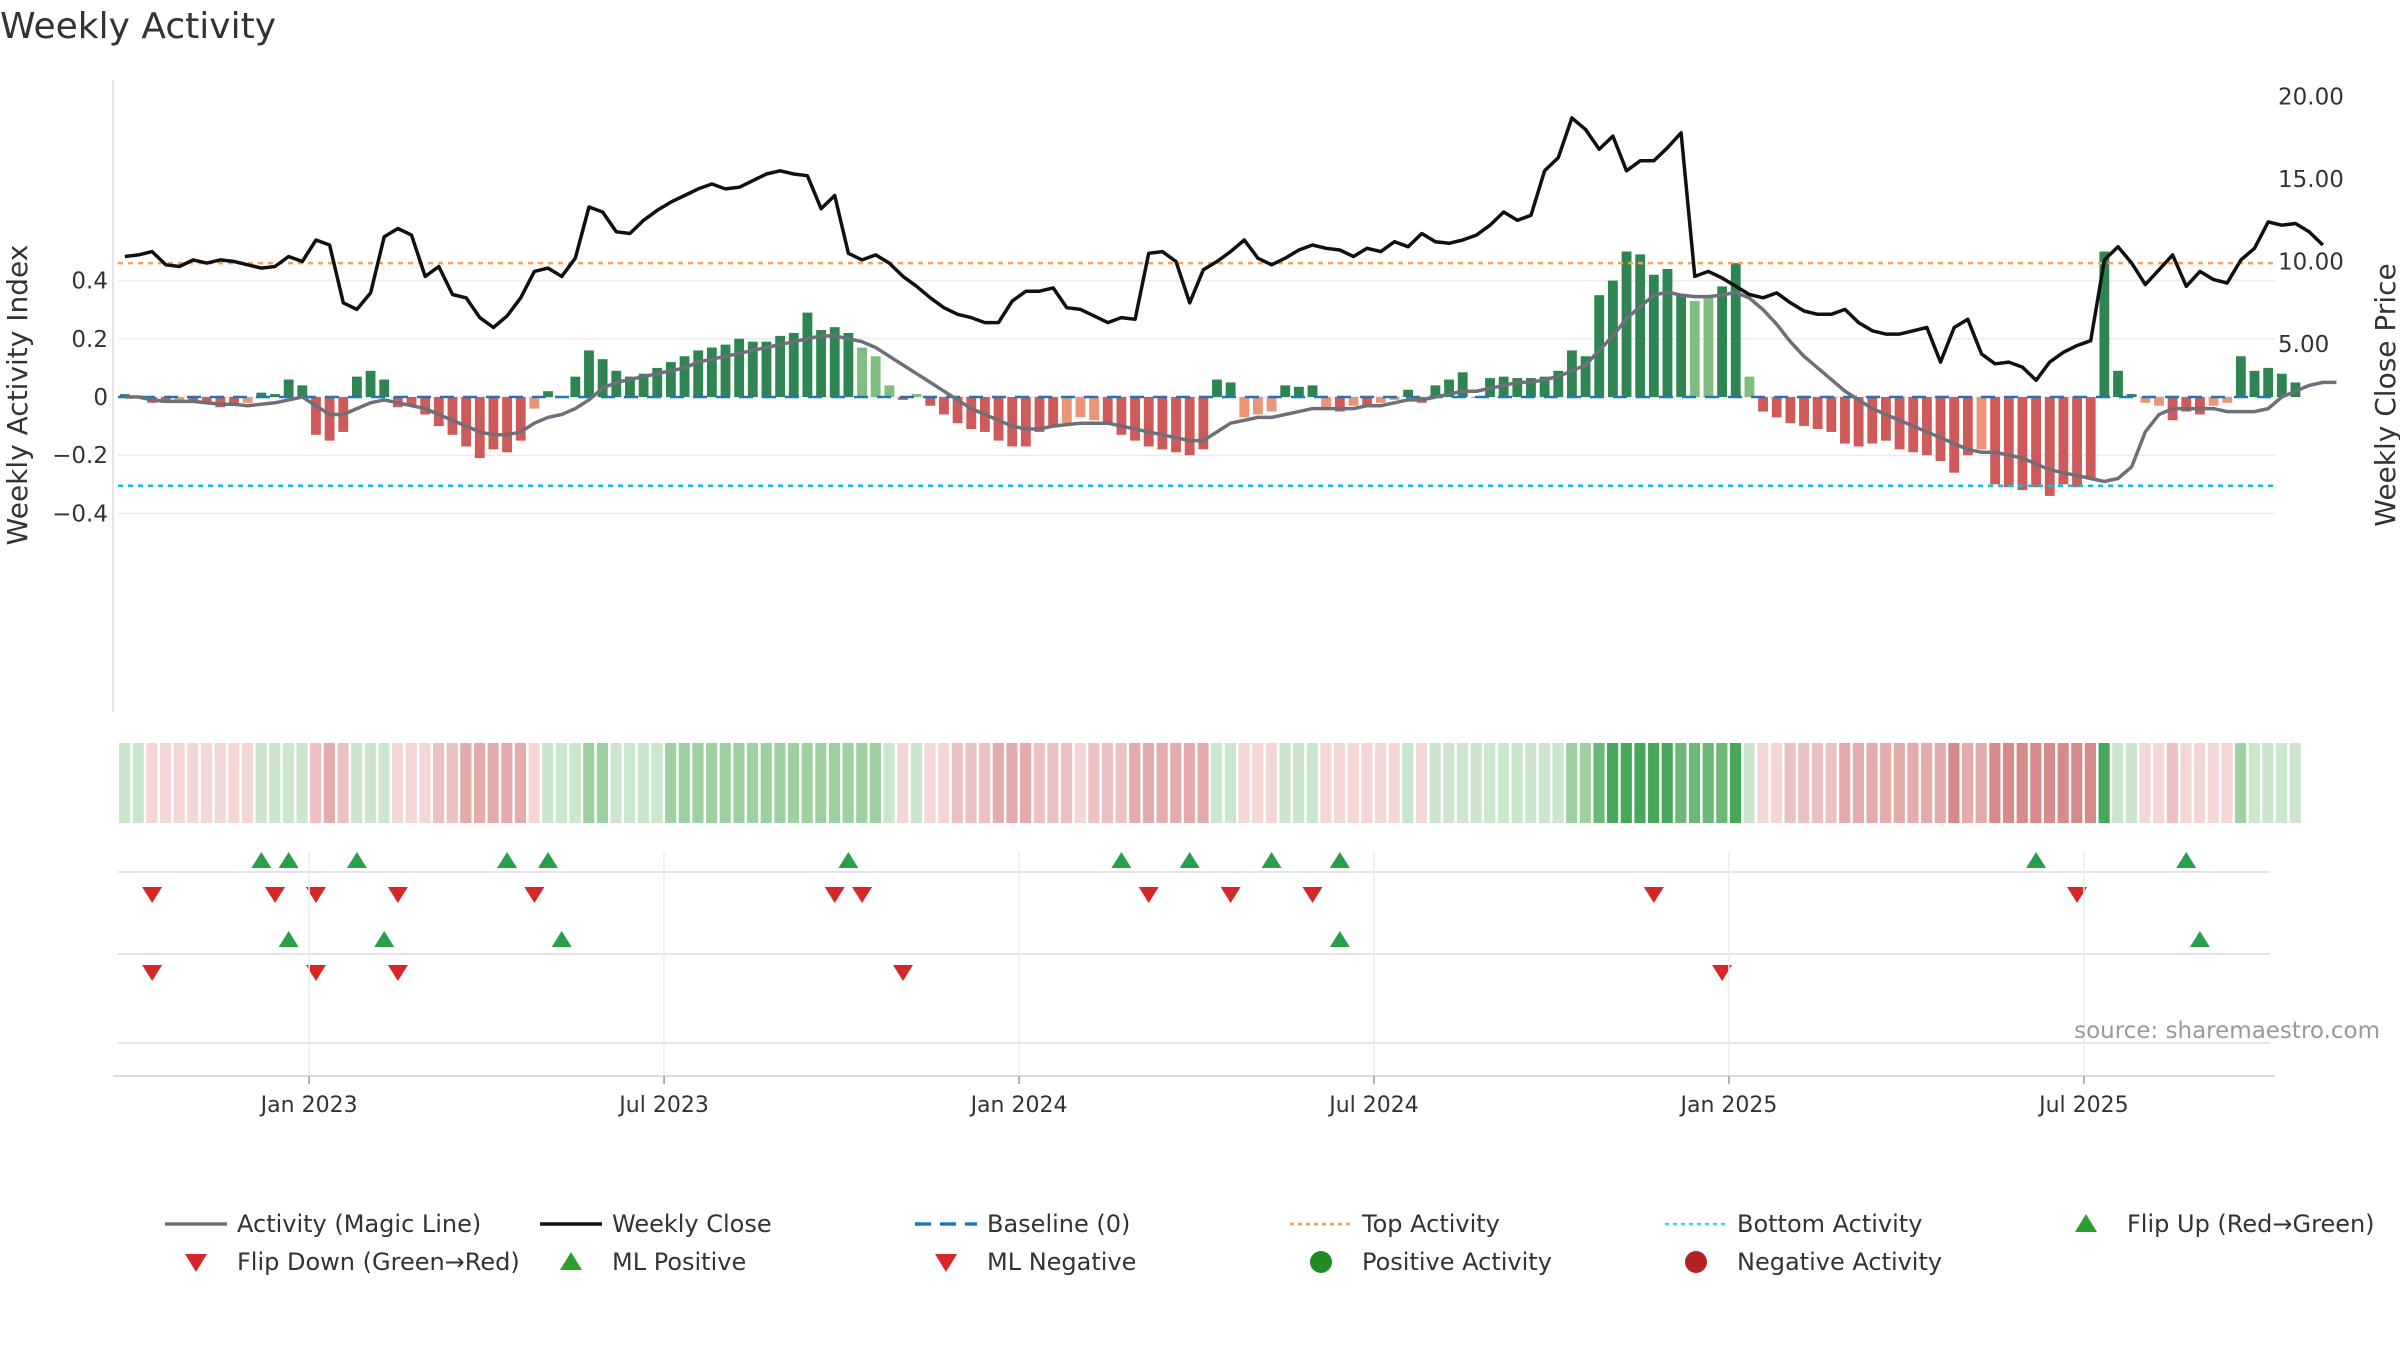 This screenshot has height=1350, width=2400. Describe the element at coordinates (288, 939) in the screenshot. I see `ml-positive-marker` at that location.